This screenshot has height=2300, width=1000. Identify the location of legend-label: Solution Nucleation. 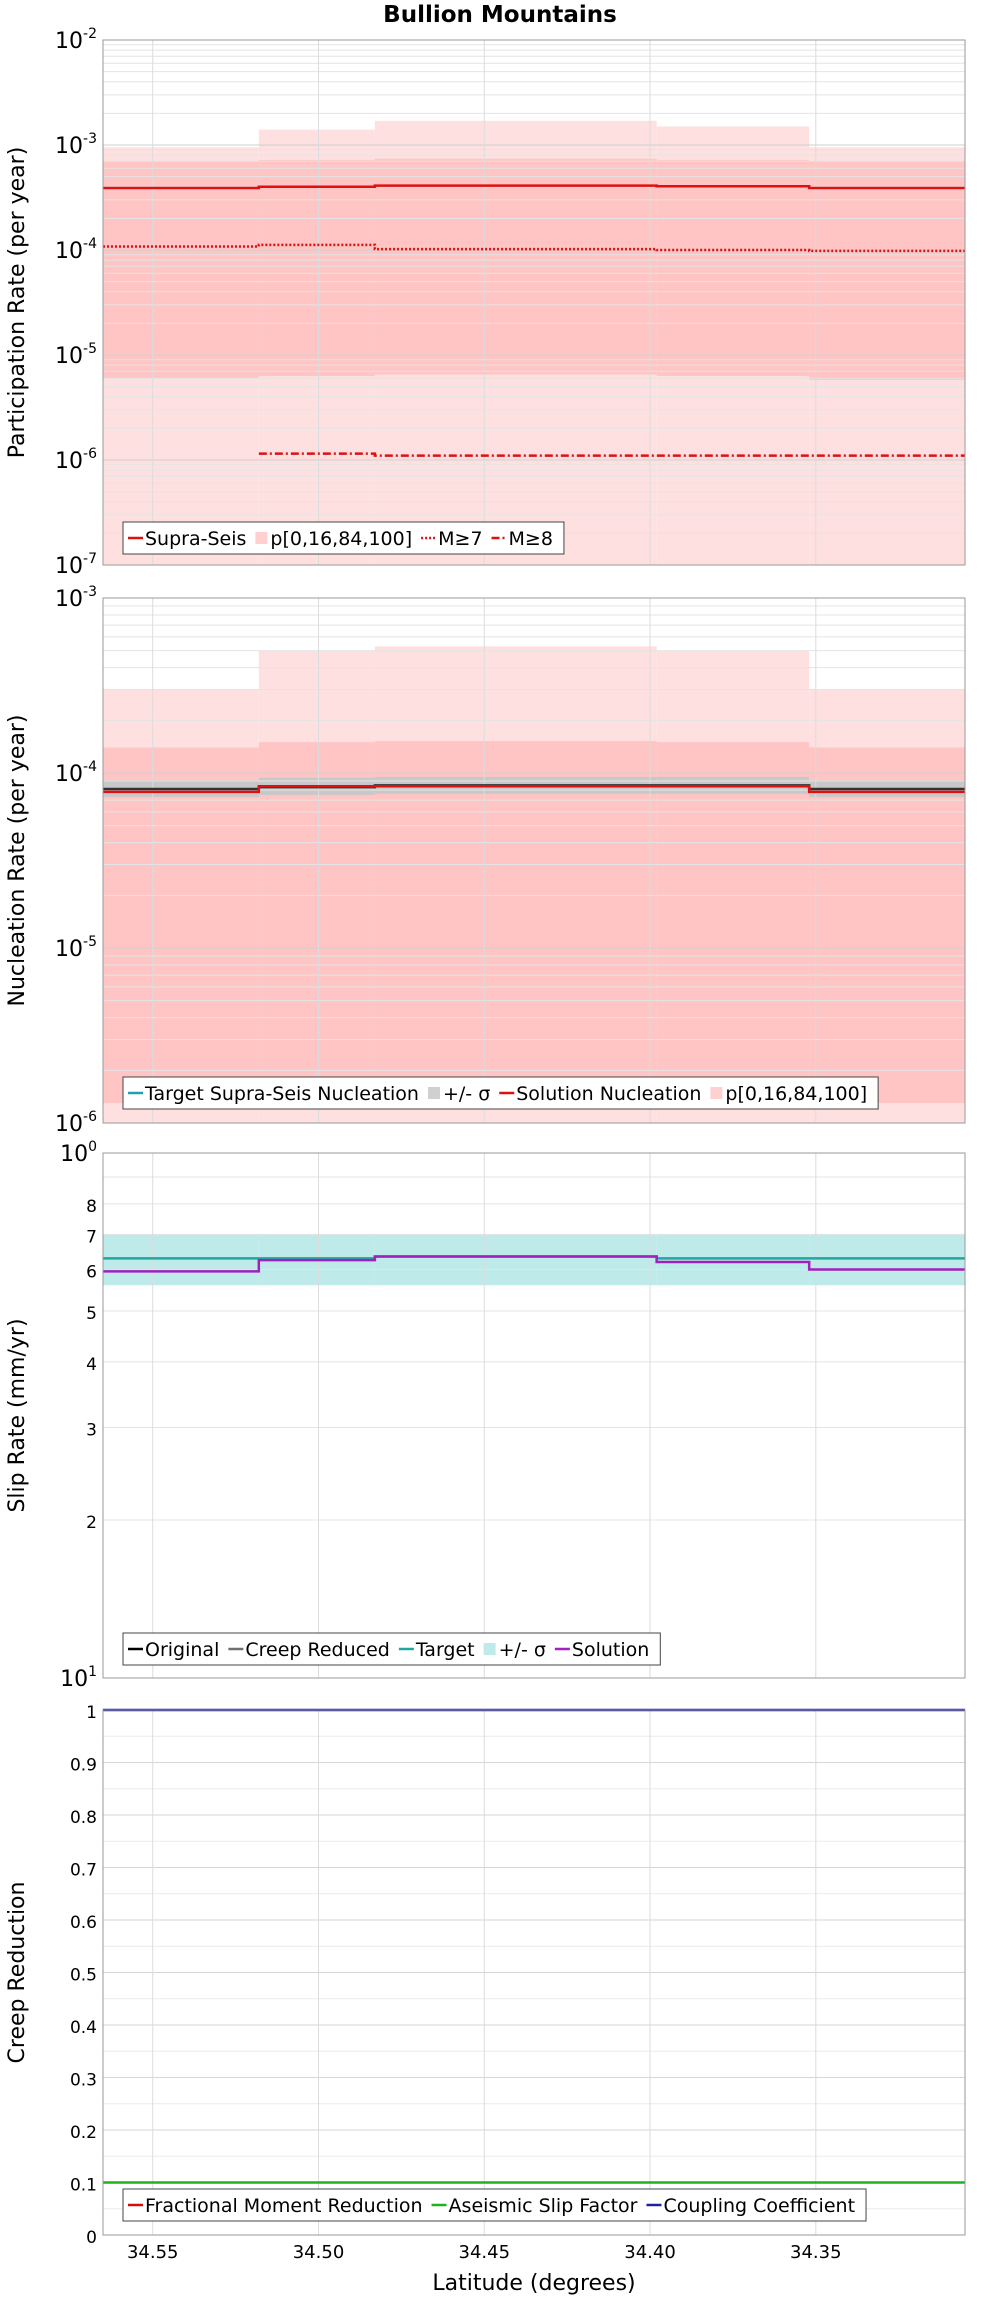
(608, 1094).